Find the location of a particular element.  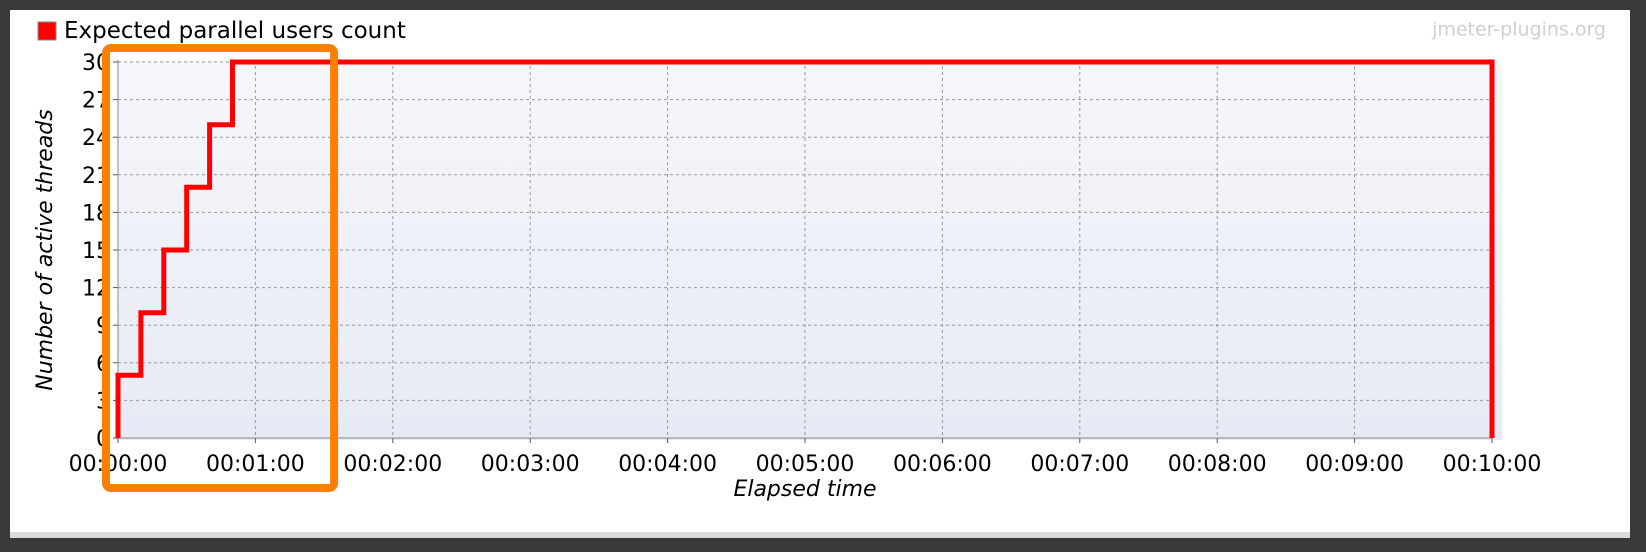

watermark: jmeter-plugins.org is located at coordinates (1518, 30).